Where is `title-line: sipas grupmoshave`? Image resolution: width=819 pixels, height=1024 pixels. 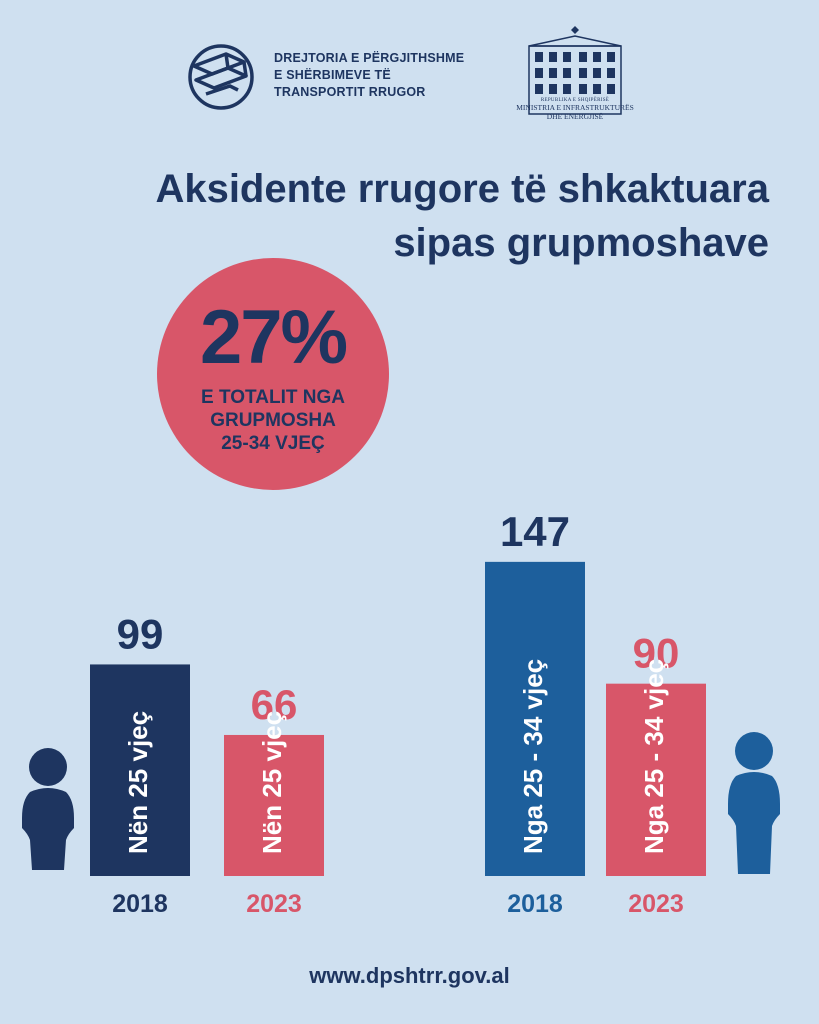 title-line: sipas grupmoshave is located at coordinates (581, 243).